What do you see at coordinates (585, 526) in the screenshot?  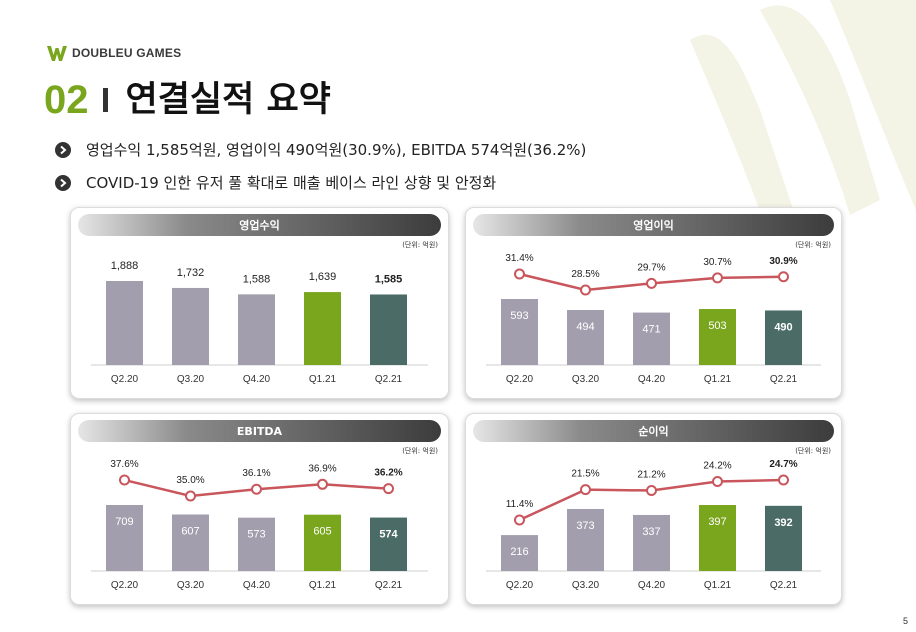 I see `bar-value-label: 373` at bounding box center [585, 526].